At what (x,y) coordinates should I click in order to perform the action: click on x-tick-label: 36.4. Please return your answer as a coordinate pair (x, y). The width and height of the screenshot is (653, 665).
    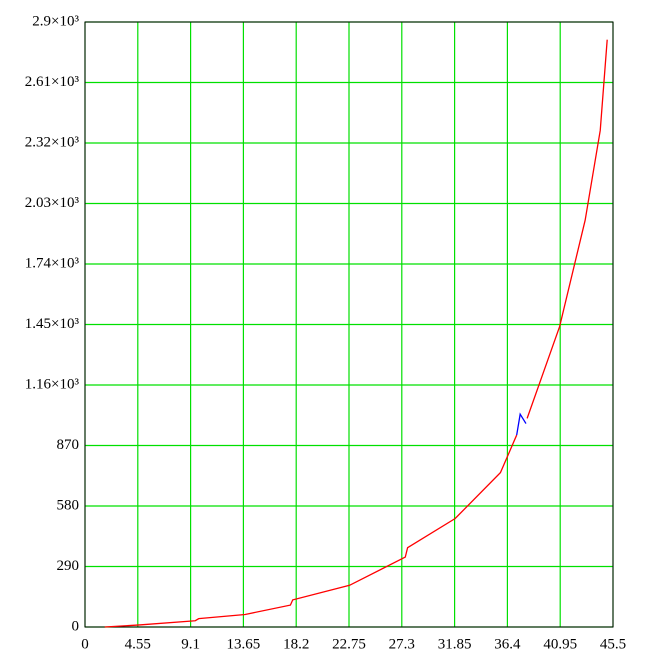
    Looking at the image, I should click on (507, 644).